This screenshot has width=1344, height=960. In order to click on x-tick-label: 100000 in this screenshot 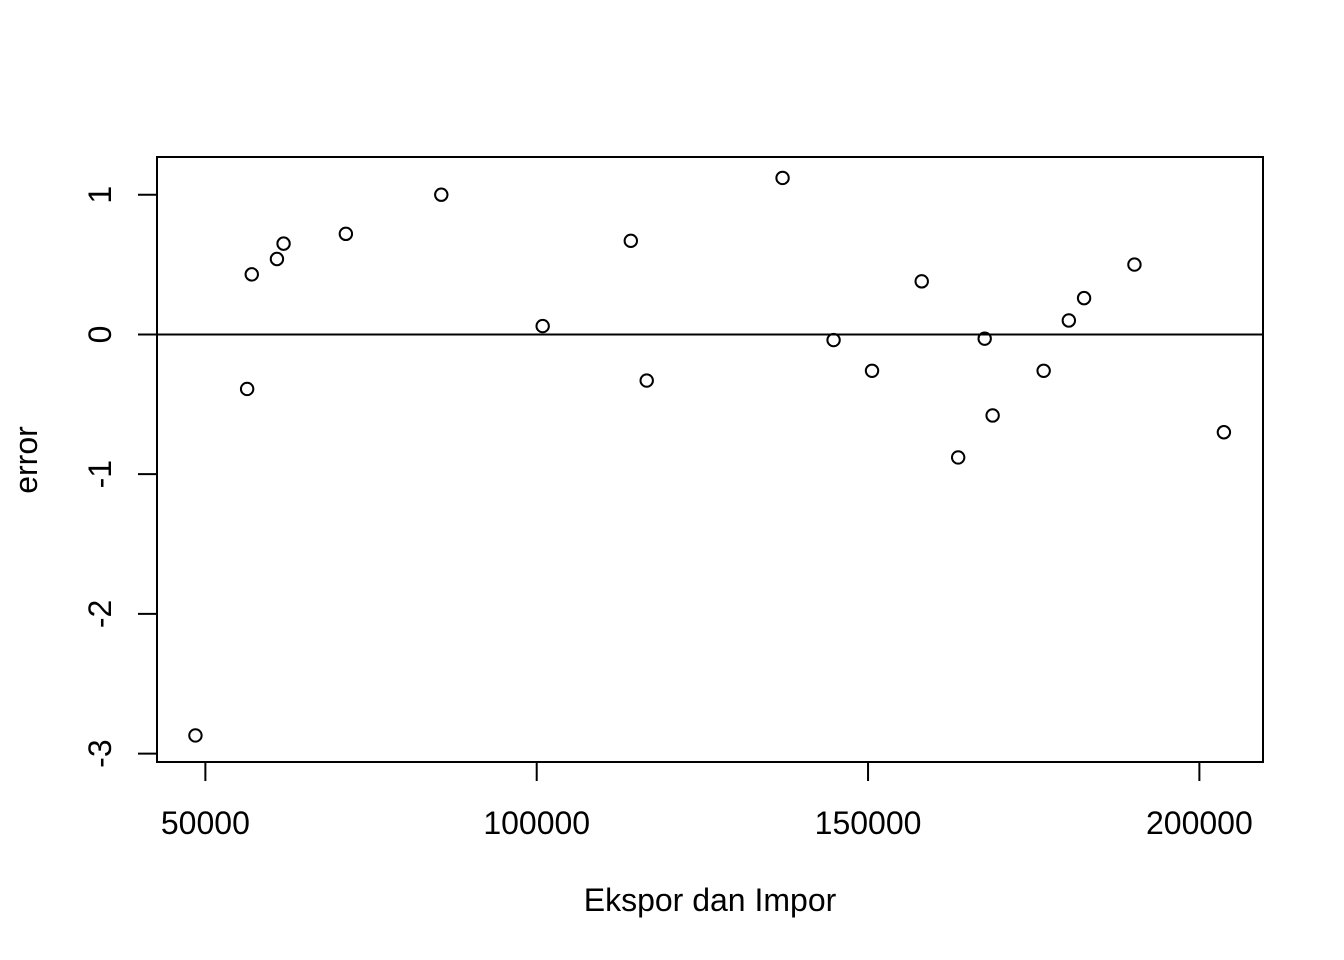, I will do `click(536, 823)`.